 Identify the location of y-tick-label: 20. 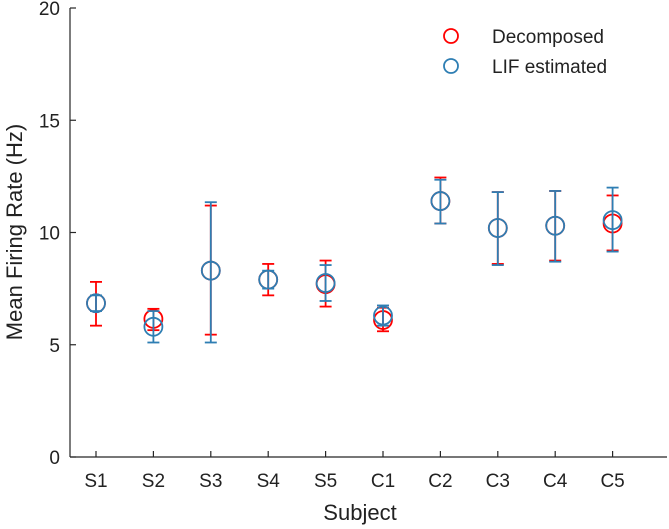
(49, 10).